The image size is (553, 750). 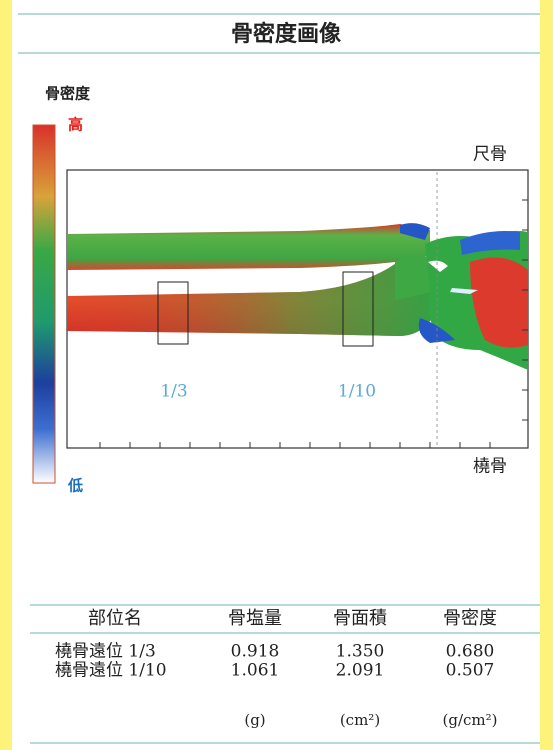 I want to click on radius-label: 橈骨, so click(x=490, y=467).